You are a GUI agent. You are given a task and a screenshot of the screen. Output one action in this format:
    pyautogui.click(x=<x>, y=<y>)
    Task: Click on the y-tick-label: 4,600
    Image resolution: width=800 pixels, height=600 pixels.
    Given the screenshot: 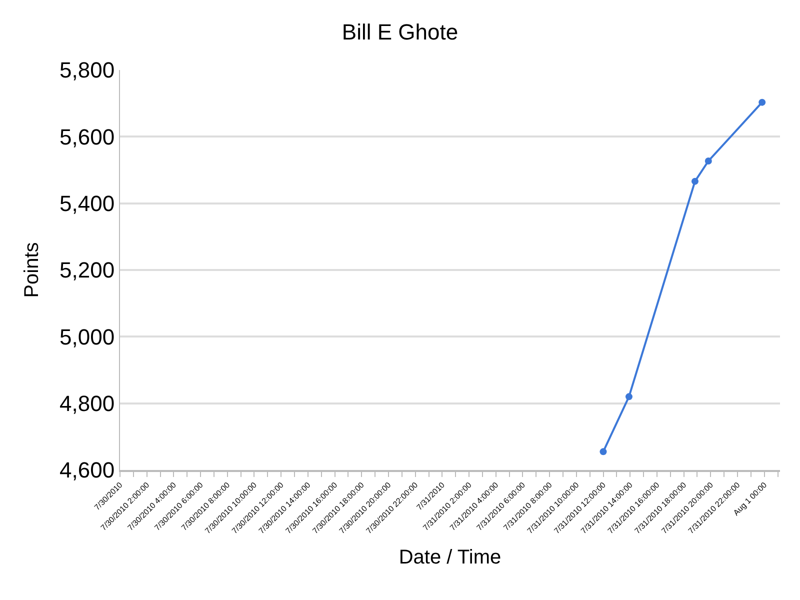 What is the action you would take?
    pyautogui.click(x=87, y=470)
    